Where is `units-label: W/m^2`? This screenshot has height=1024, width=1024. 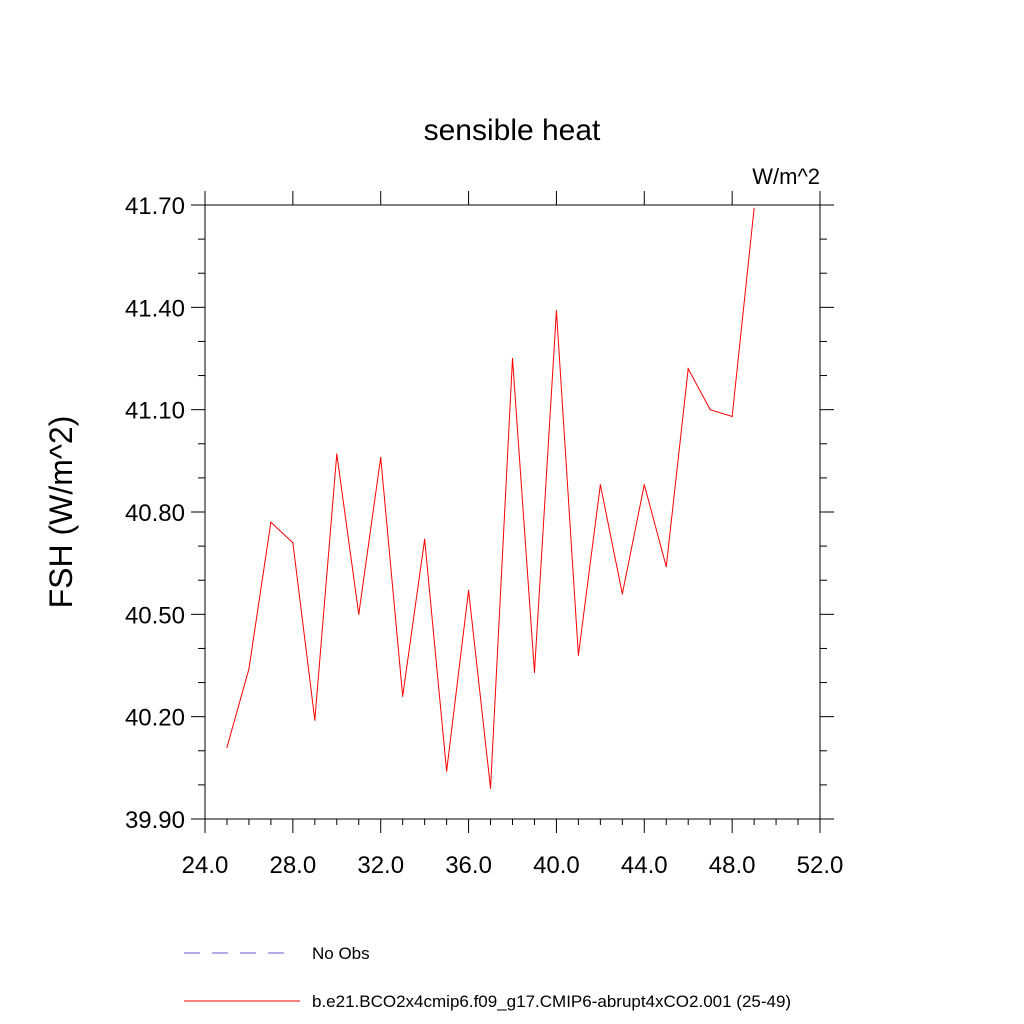
units-label: W/m^2 is located at coordinates (786, 176).